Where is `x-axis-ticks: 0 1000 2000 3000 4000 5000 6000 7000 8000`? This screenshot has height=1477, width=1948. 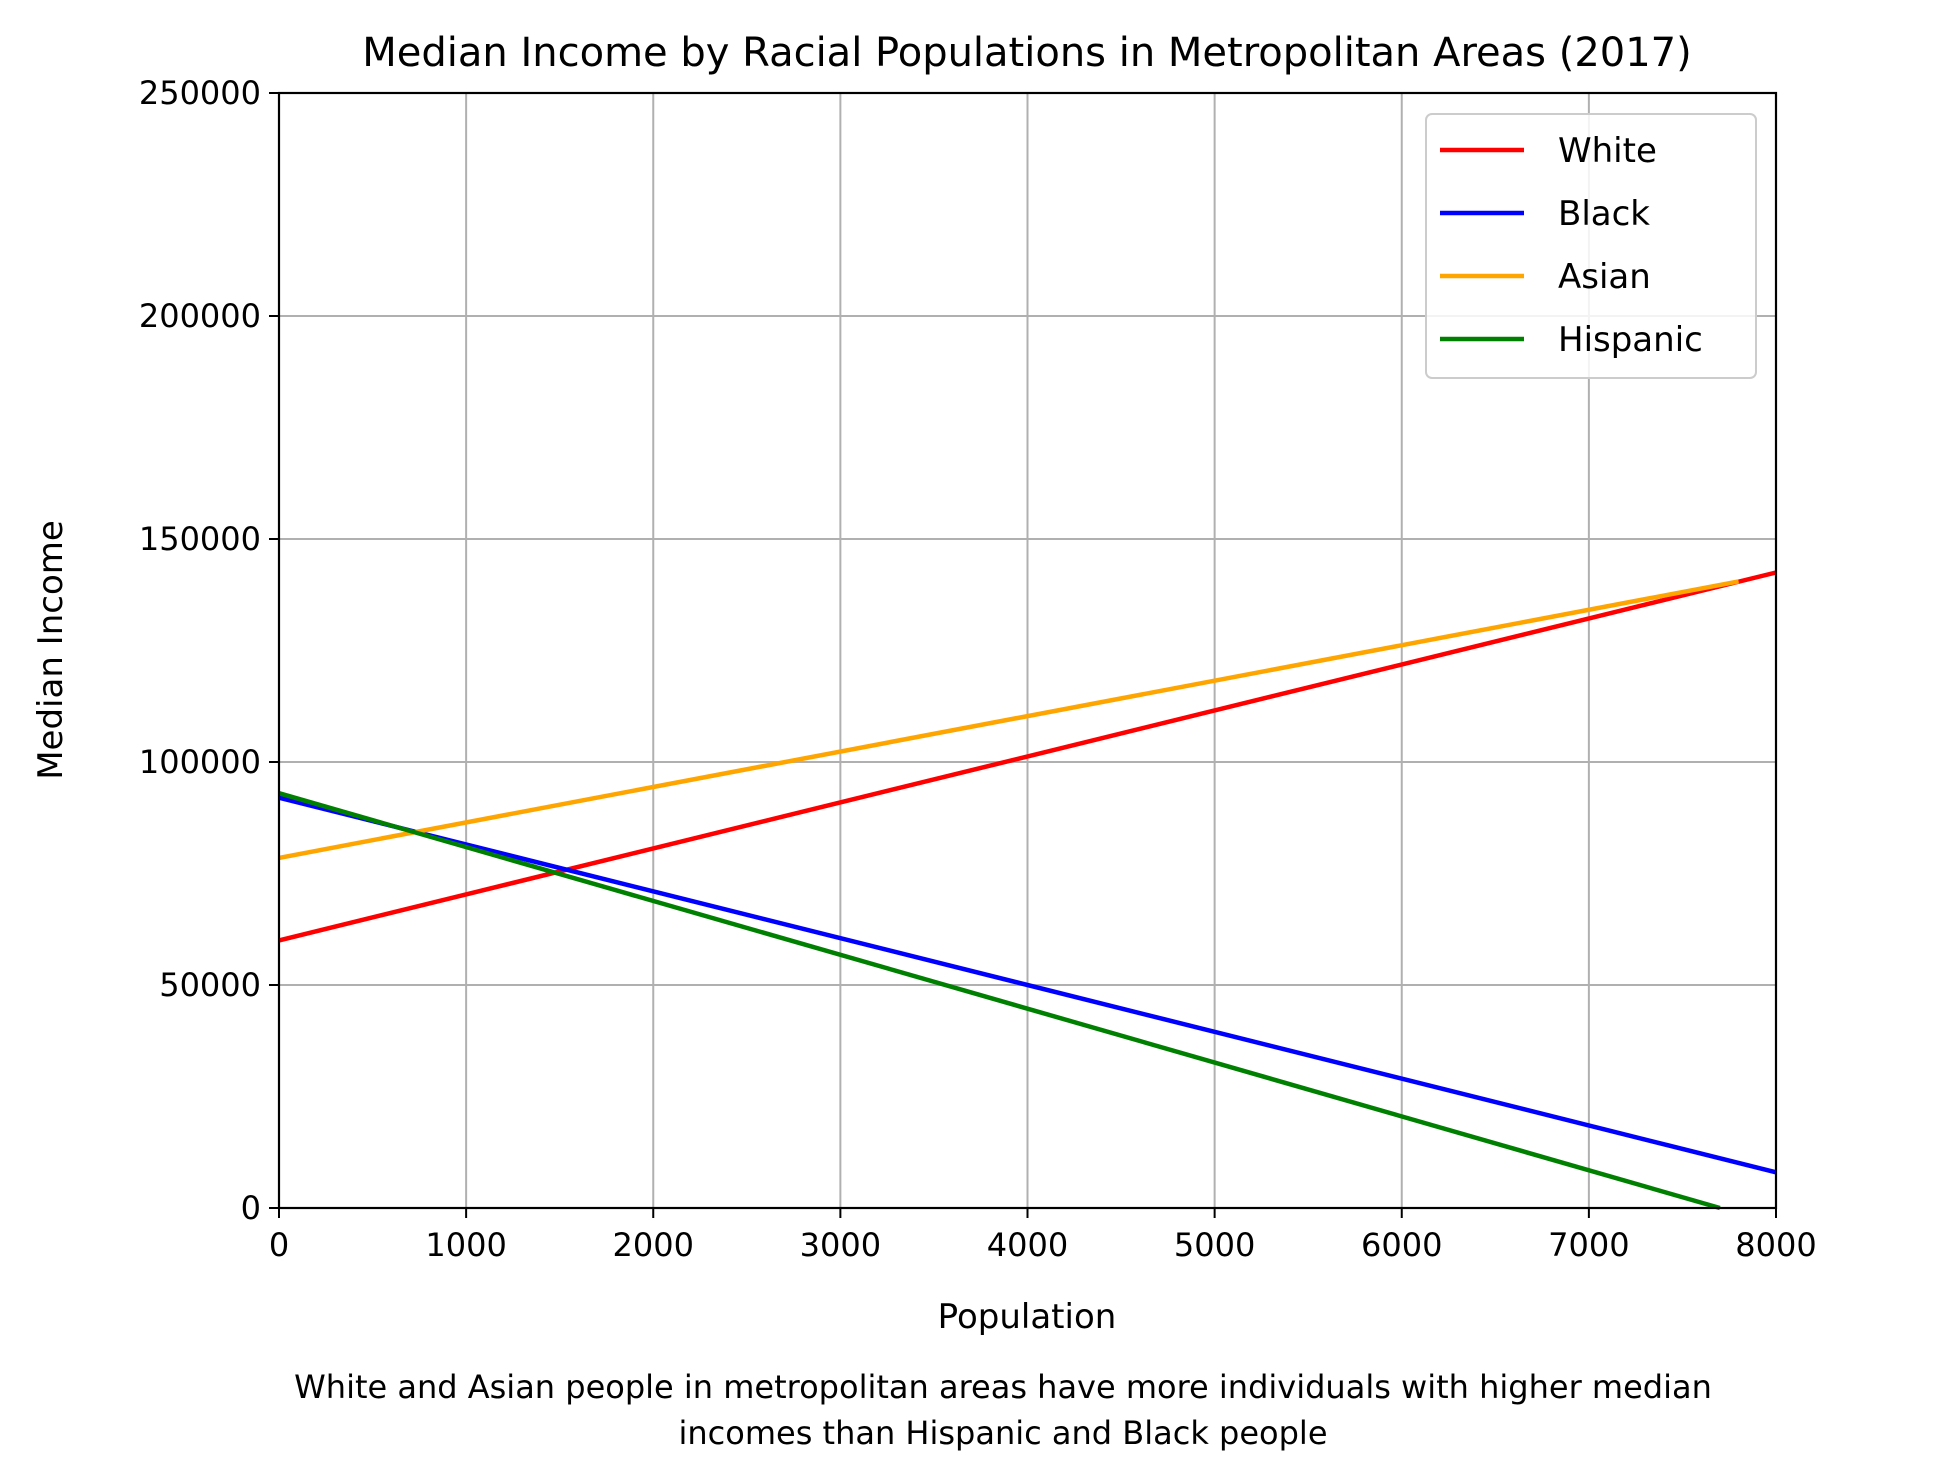 x-axis-ticks: 0 1000 2000 3000 4000 5000 6000 7000 8000 is located at coordinates (1043, 1236).